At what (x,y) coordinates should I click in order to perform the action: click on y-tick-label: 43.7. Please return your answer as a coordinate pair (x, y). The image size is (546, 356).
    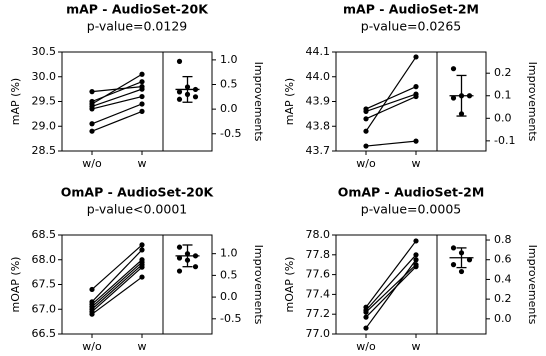
    Looking at the image, I should click on (318, 150).